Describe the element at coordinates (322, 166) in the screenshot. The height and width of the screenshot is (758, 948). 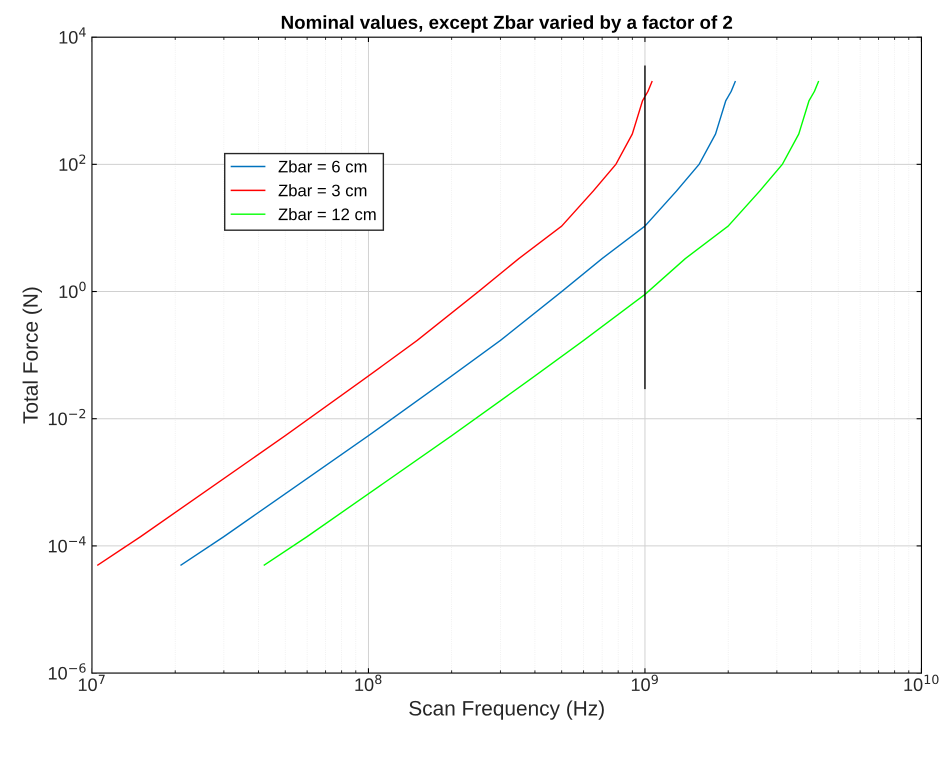
I see `legend-label: Zbar = 6 cm` at that location.